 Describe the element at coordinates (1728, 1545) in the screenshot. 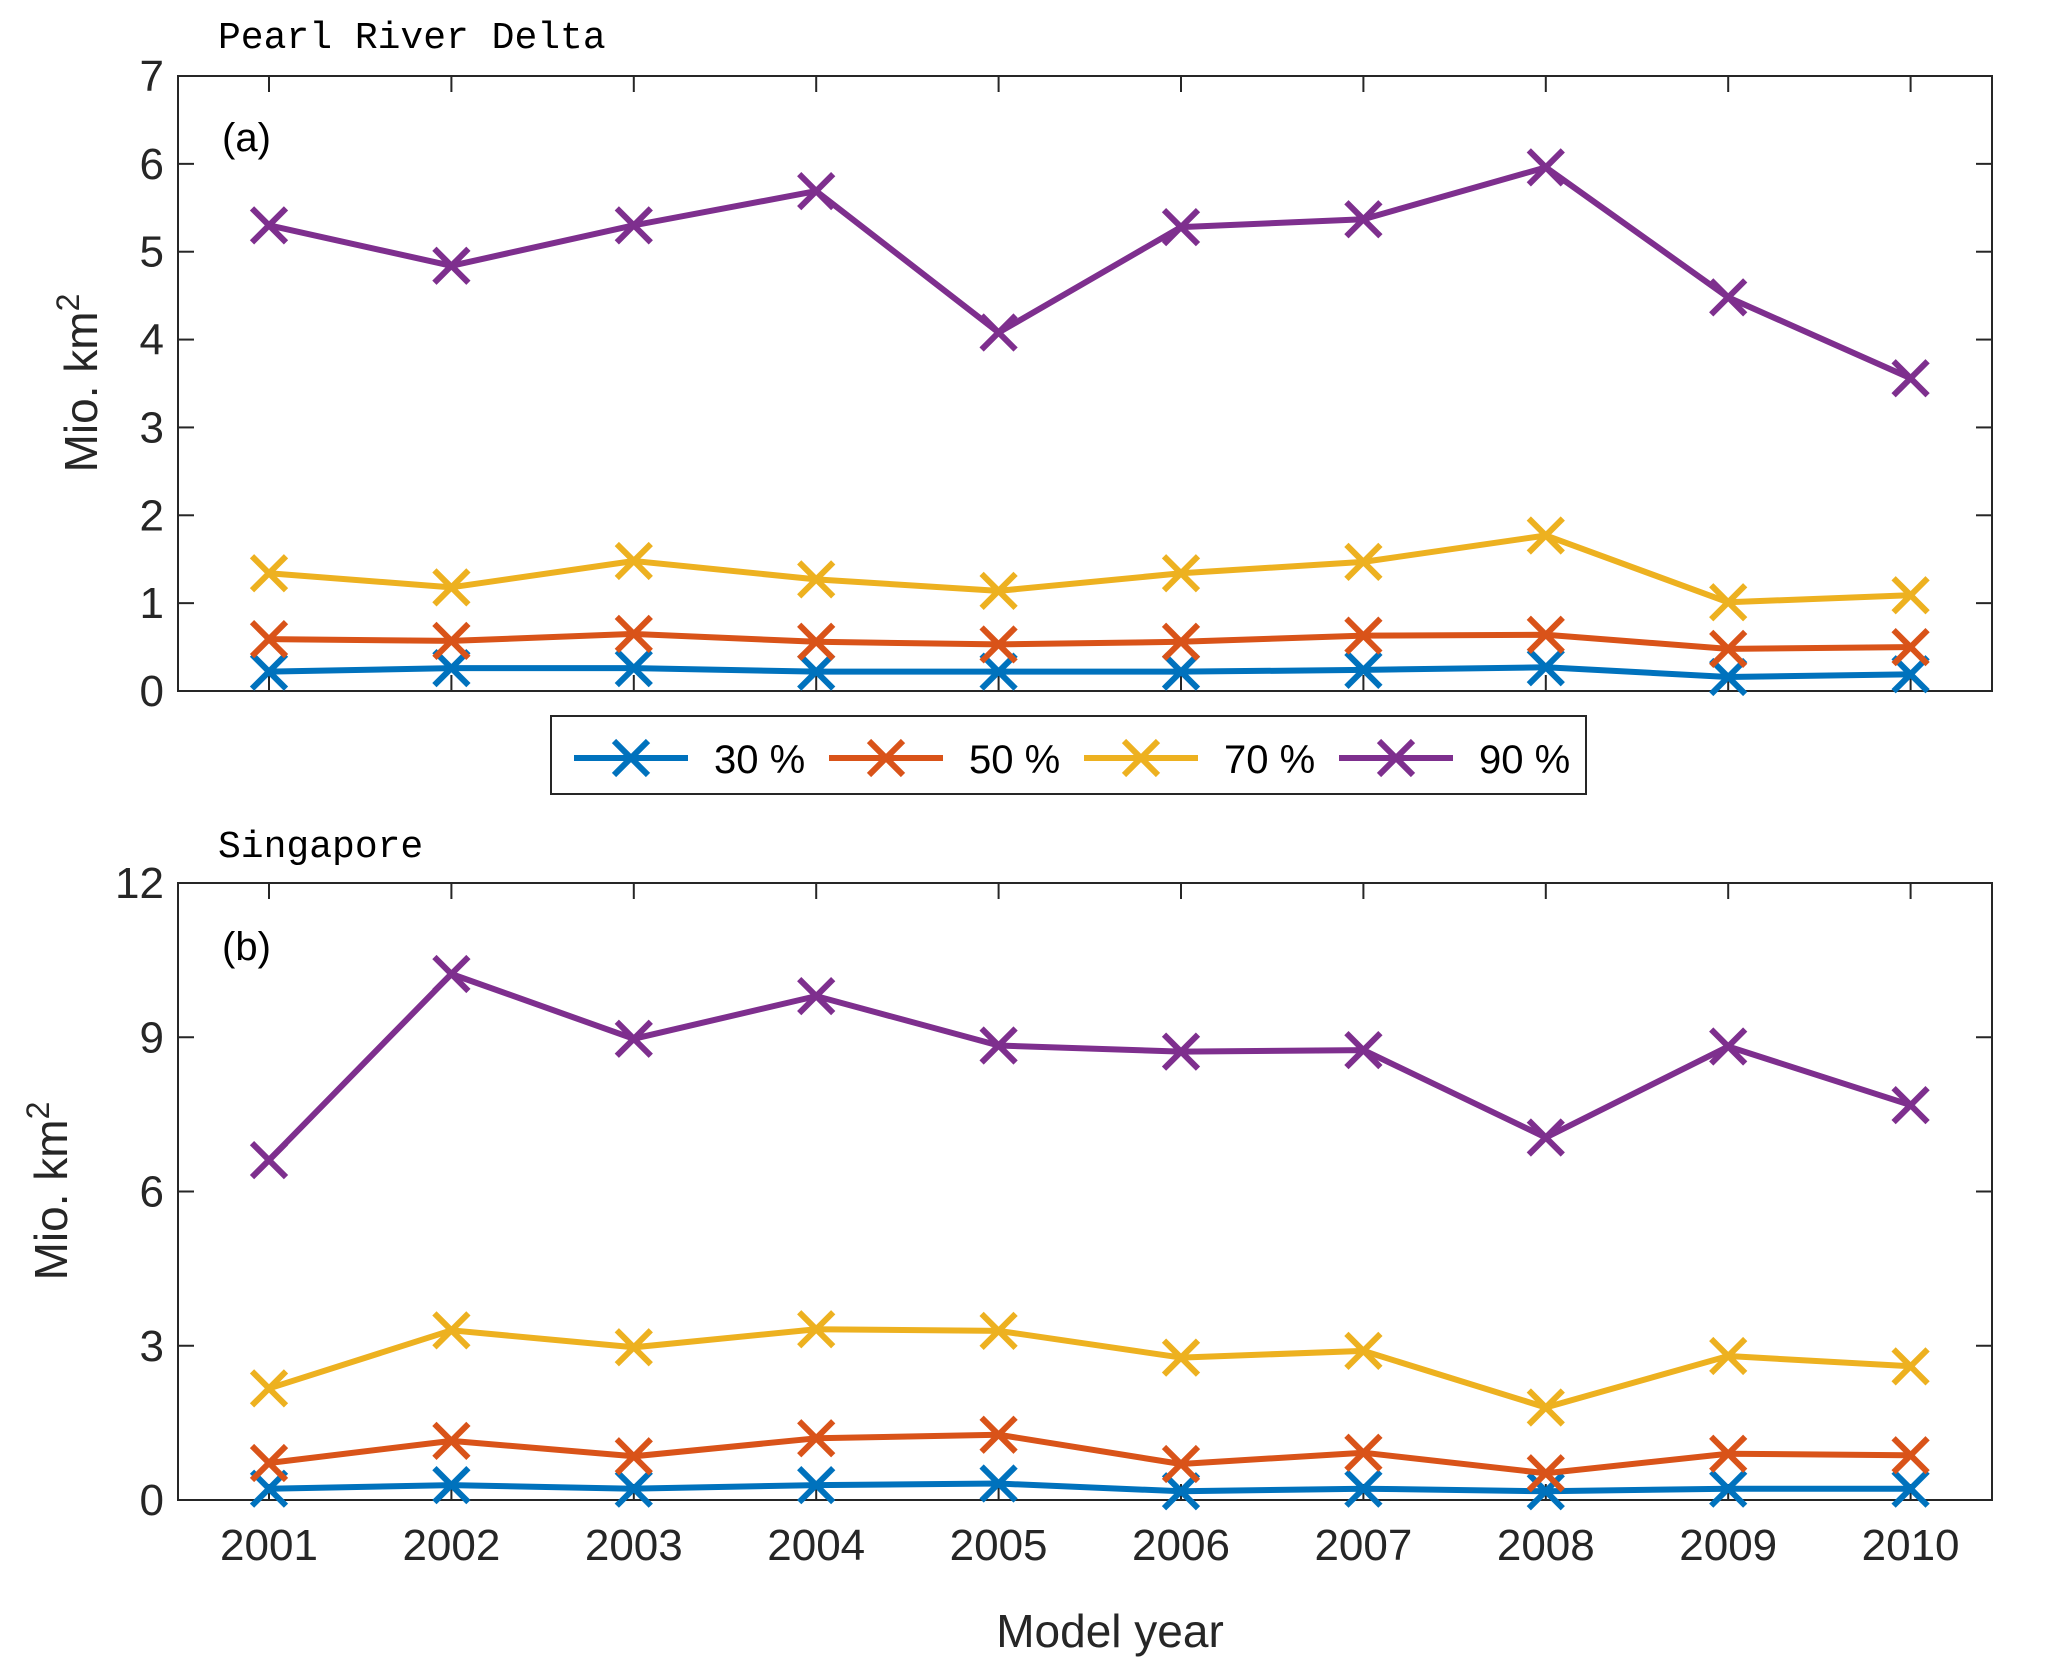

I see `x-tick-label: 2009` at that location.